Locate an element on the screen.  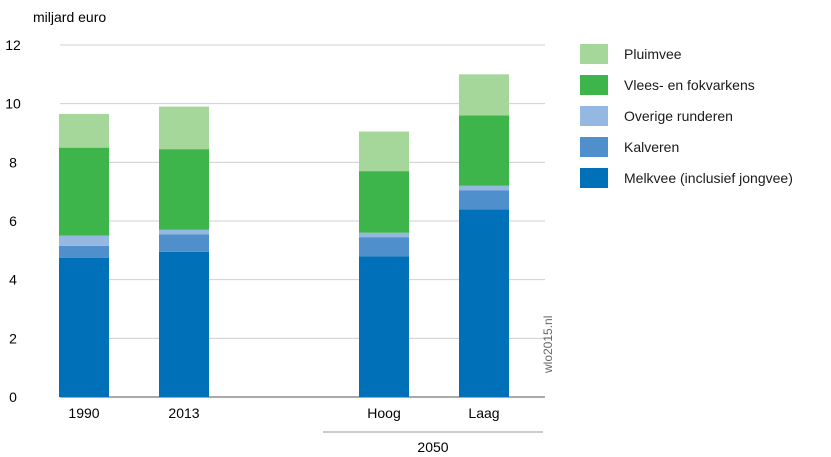
legend-item: Pluimvee is located at coordinates (686, 53).